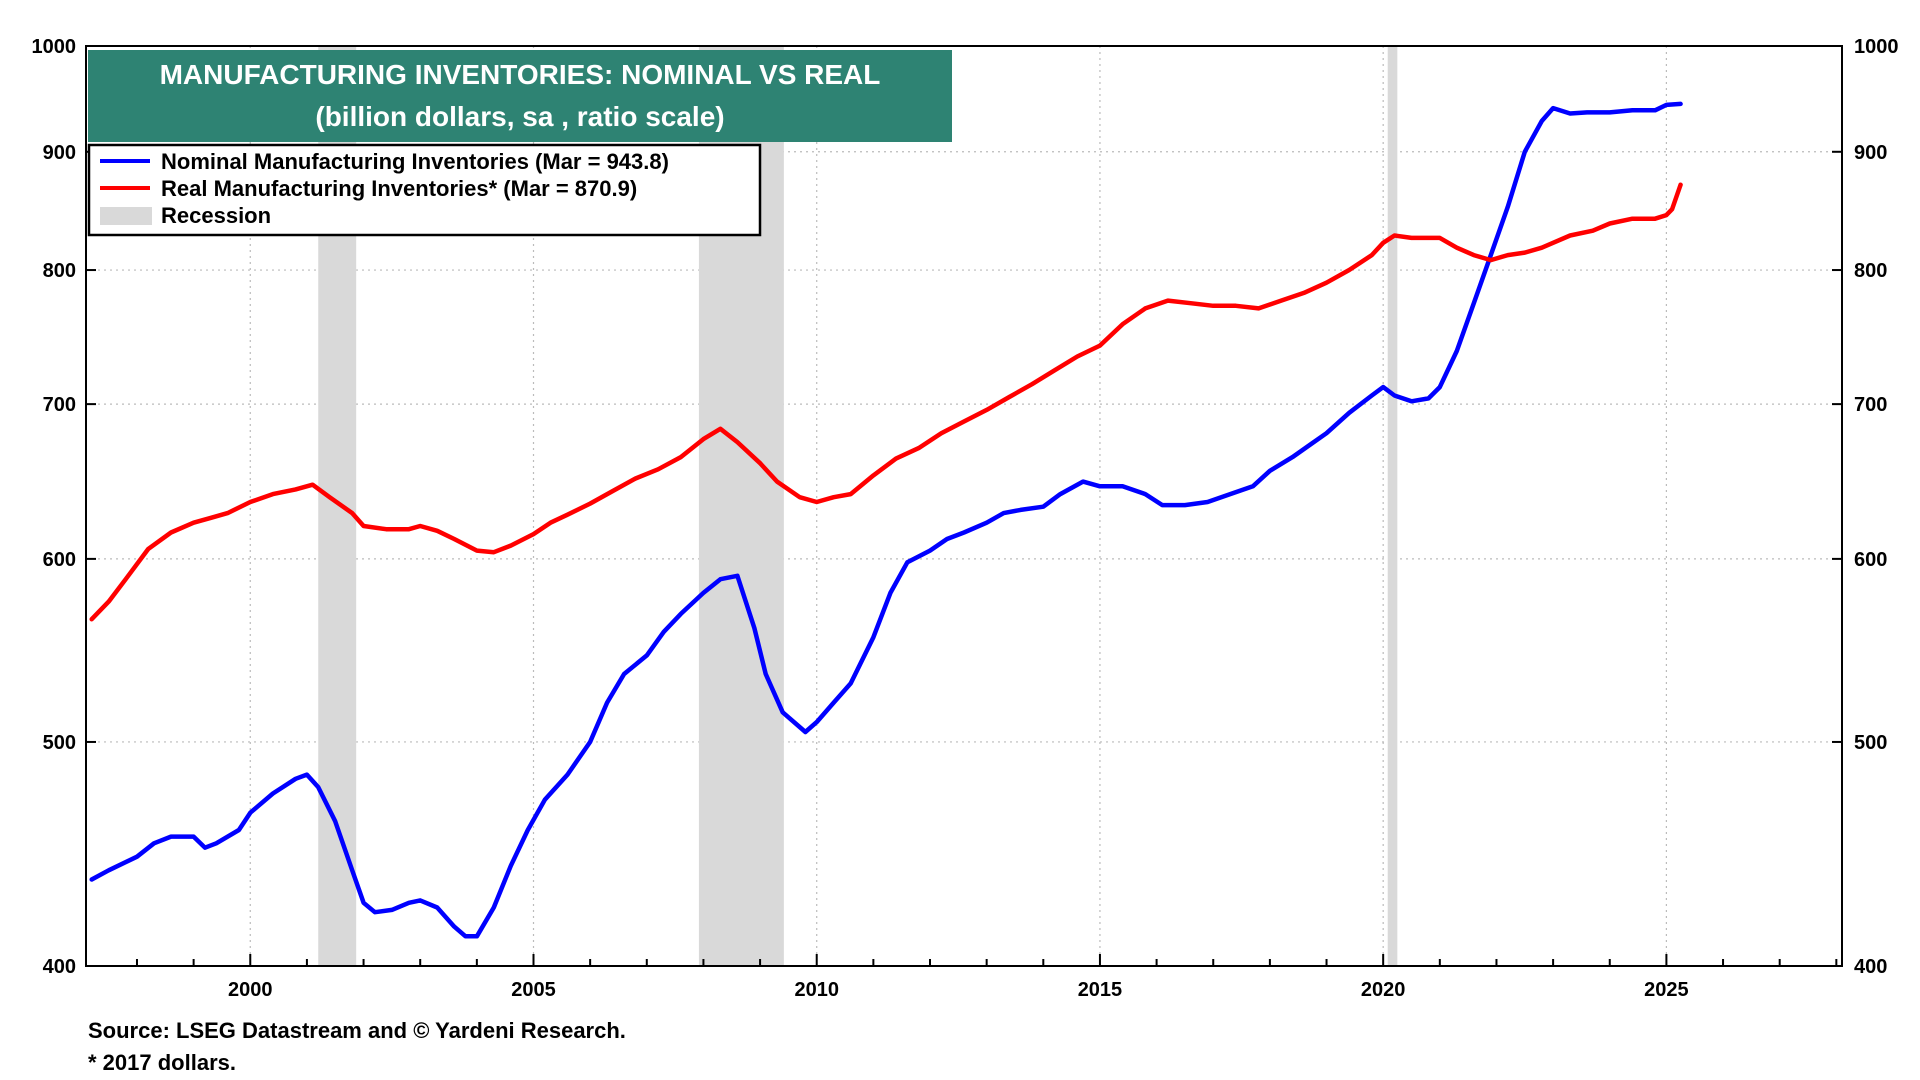  What do you see at coordinates (54, 47) in the screenshot?
I see `y-tick-label-left-1000: 1000` at bounding box center [54, 47].